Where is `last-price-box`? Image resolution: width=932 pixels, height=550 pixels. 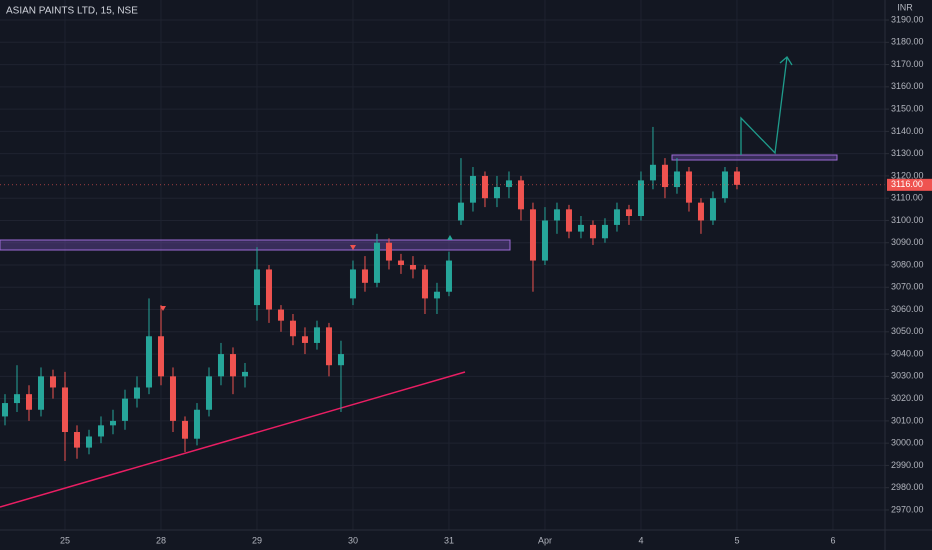
last-price-box is located at coordinates (909, 184).